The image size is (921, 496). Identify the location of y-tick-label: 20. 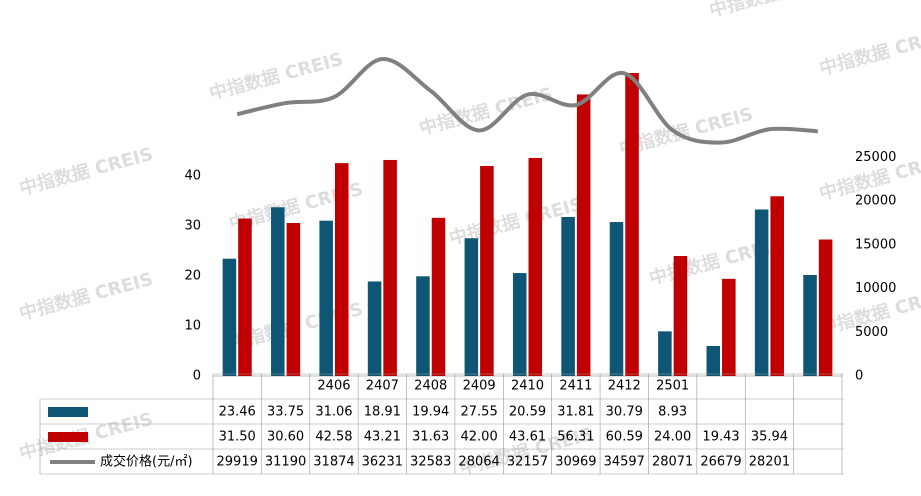
(192, 276).